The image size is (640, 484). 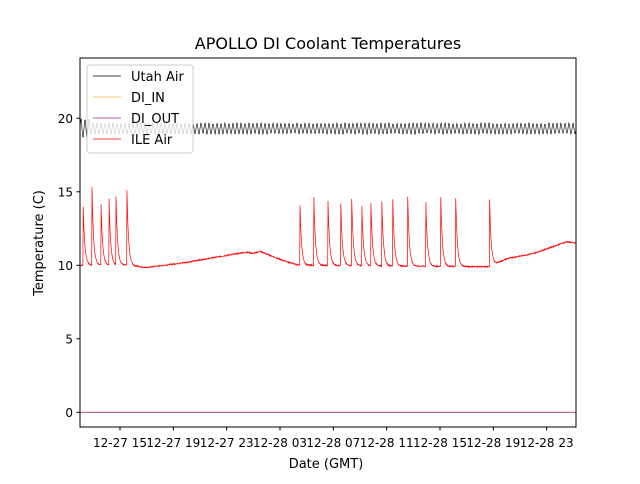 What do you see at coordinates (155, 119) in the screenshot?
I see `legend-entry: DI_OUT` at bounding box center [155, 119].